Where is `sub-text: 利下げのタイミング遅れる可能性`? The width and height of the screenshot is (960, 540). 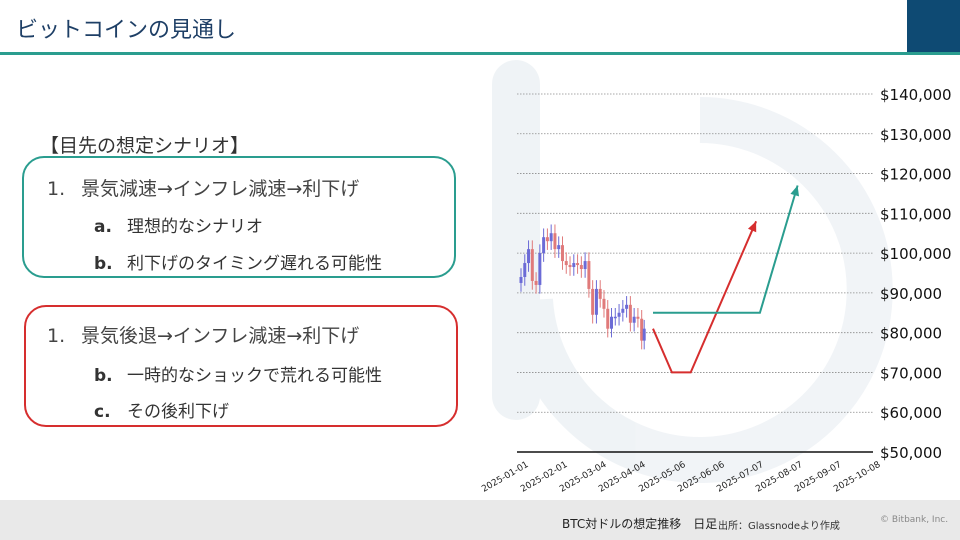 sub-text: 利下げのタイミング遅れる可能性 is located at coordinates (254, 264).